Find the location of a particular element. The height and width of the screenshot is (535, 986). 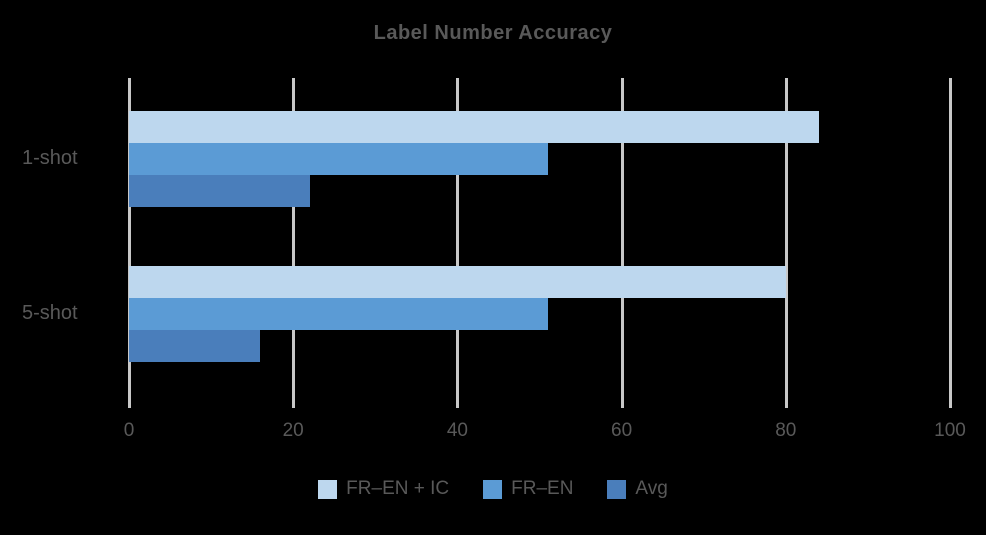

category-label-1-shot: 1-shot is located at coordinates (50, 158).